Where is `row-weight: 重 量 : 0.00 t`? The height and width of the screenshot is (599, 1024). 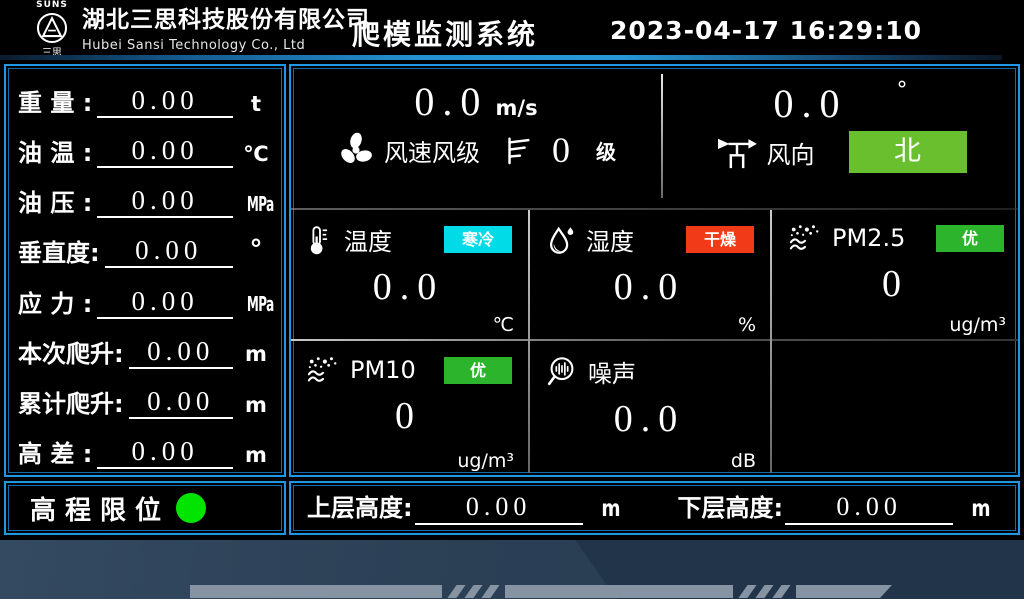 row-weight: 重 量 : 0.00 t is located at coordinates (146, 96).